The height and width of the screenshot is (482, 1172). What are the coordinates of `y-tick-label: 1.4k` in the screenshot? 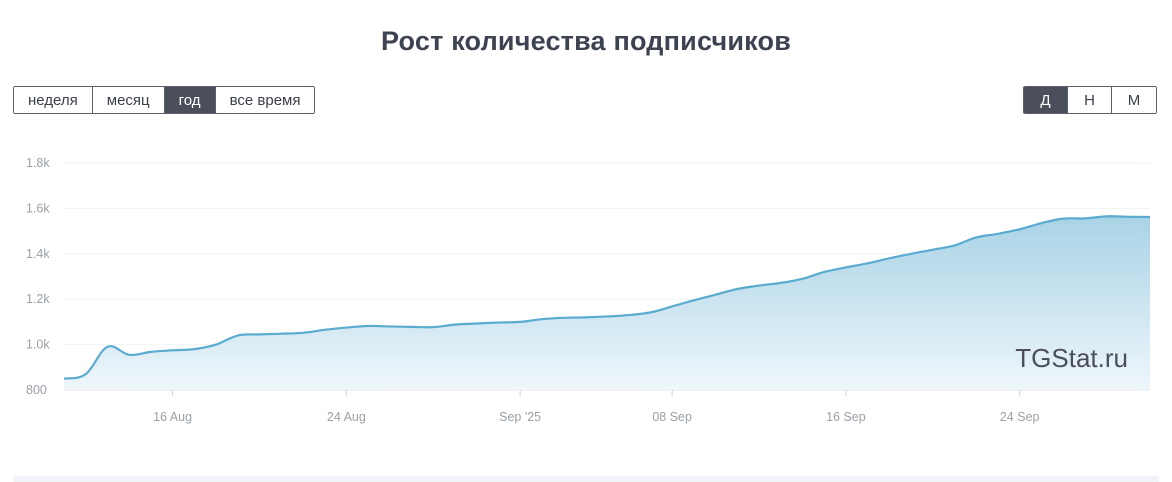 It's located at (38, 254).